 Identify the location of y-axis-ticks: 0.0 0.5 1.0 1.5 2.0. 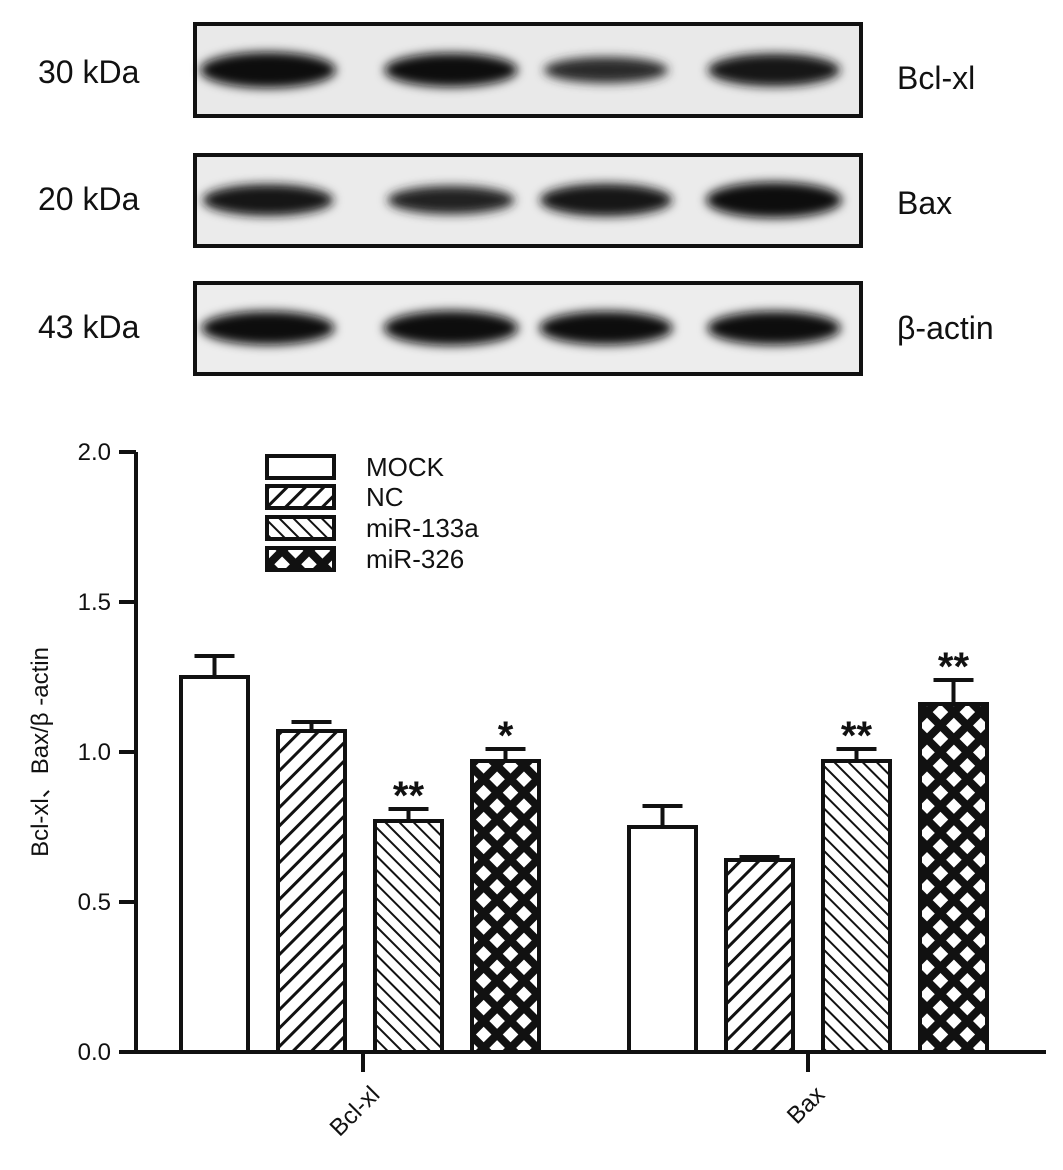
(107, 752).